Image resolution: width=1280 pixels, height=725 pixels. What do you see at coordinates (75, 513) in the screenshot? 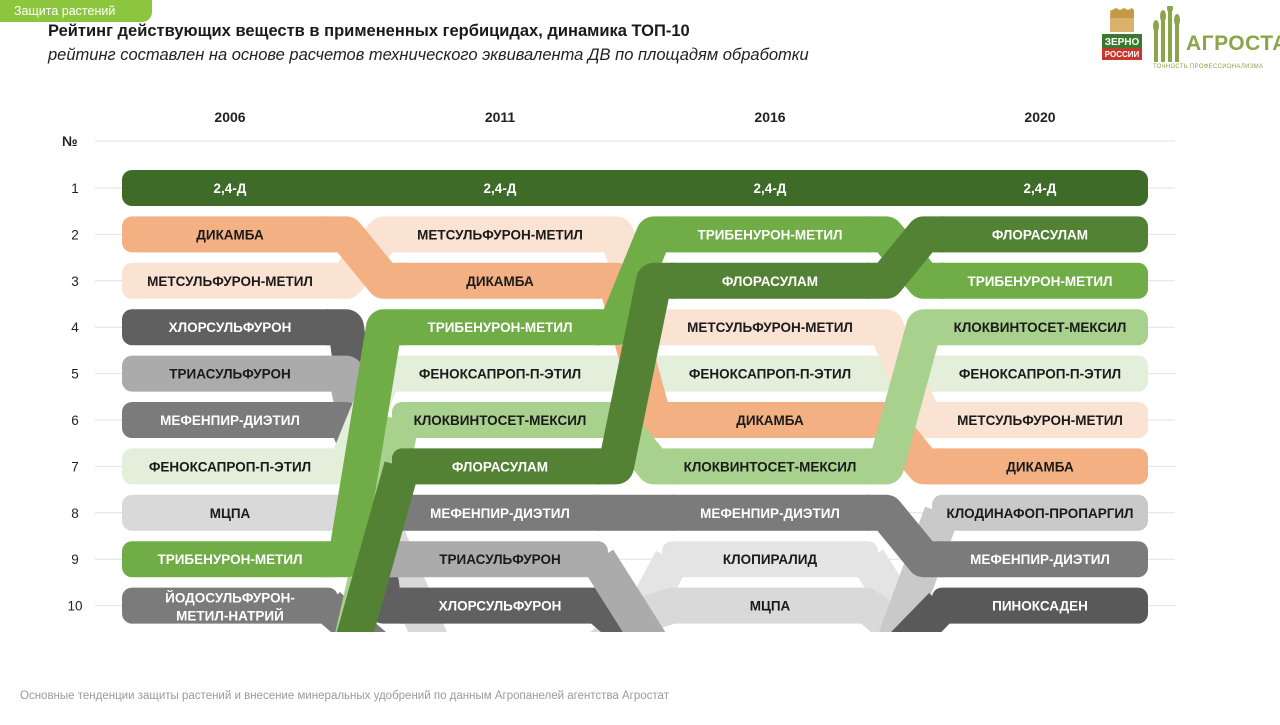
I see `rank-label-8: 8` at bounding box center [75, 513].